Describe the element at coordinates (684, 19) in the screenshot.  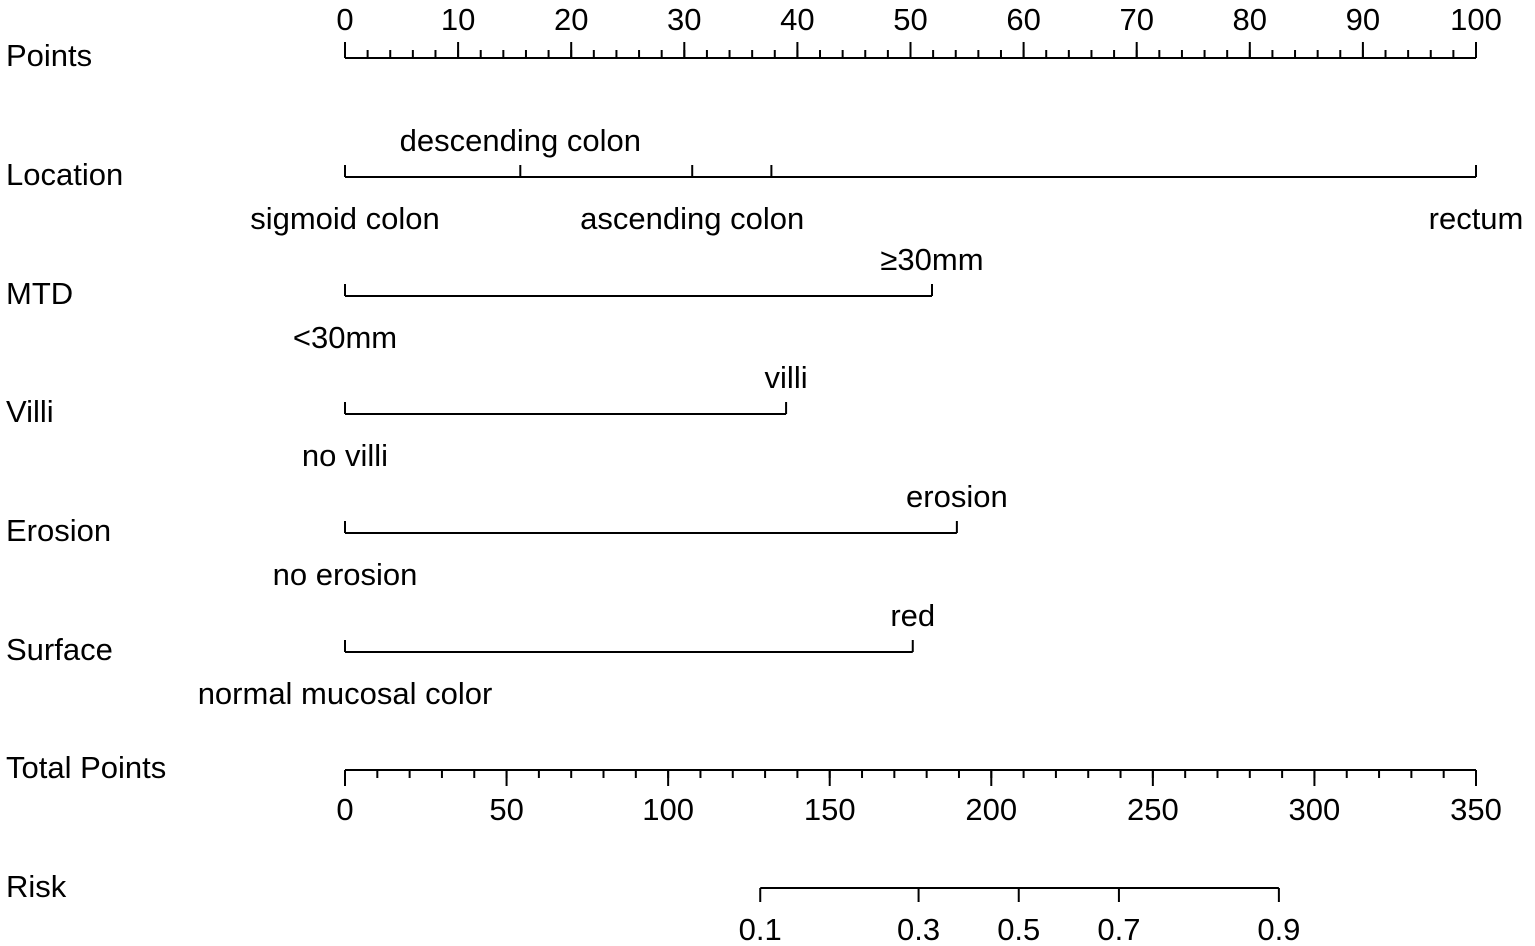
I see `points-tick-label: 30` at that location.